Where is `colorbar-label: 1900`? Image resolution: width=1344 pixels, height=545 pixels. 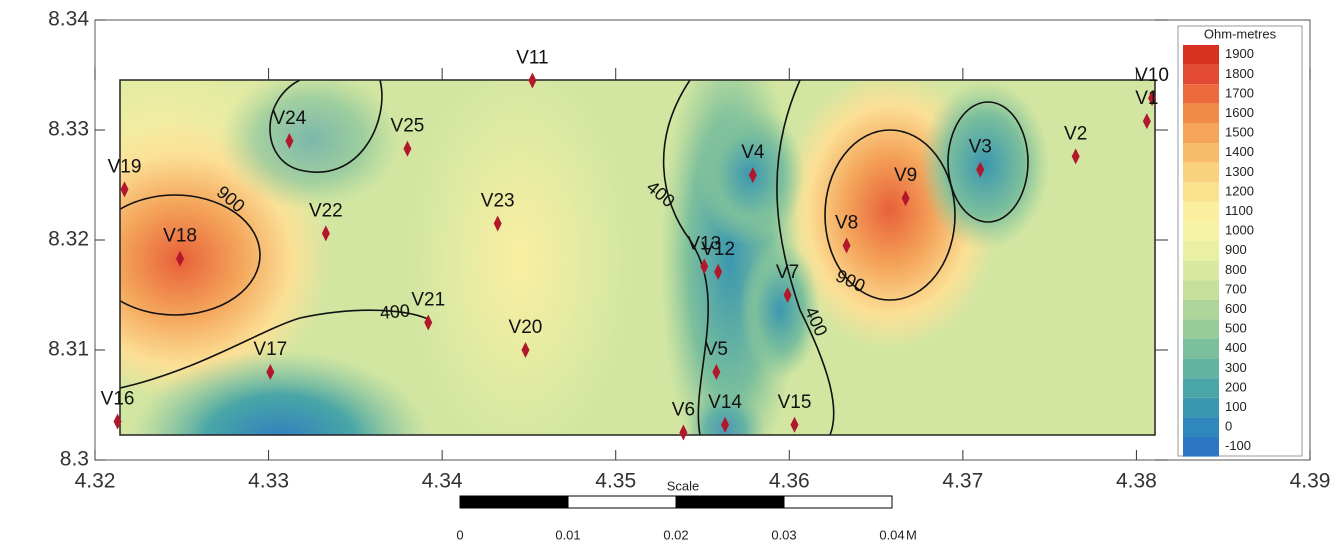
colorbar-label: 1900 is located at coordinates (1239, 53).